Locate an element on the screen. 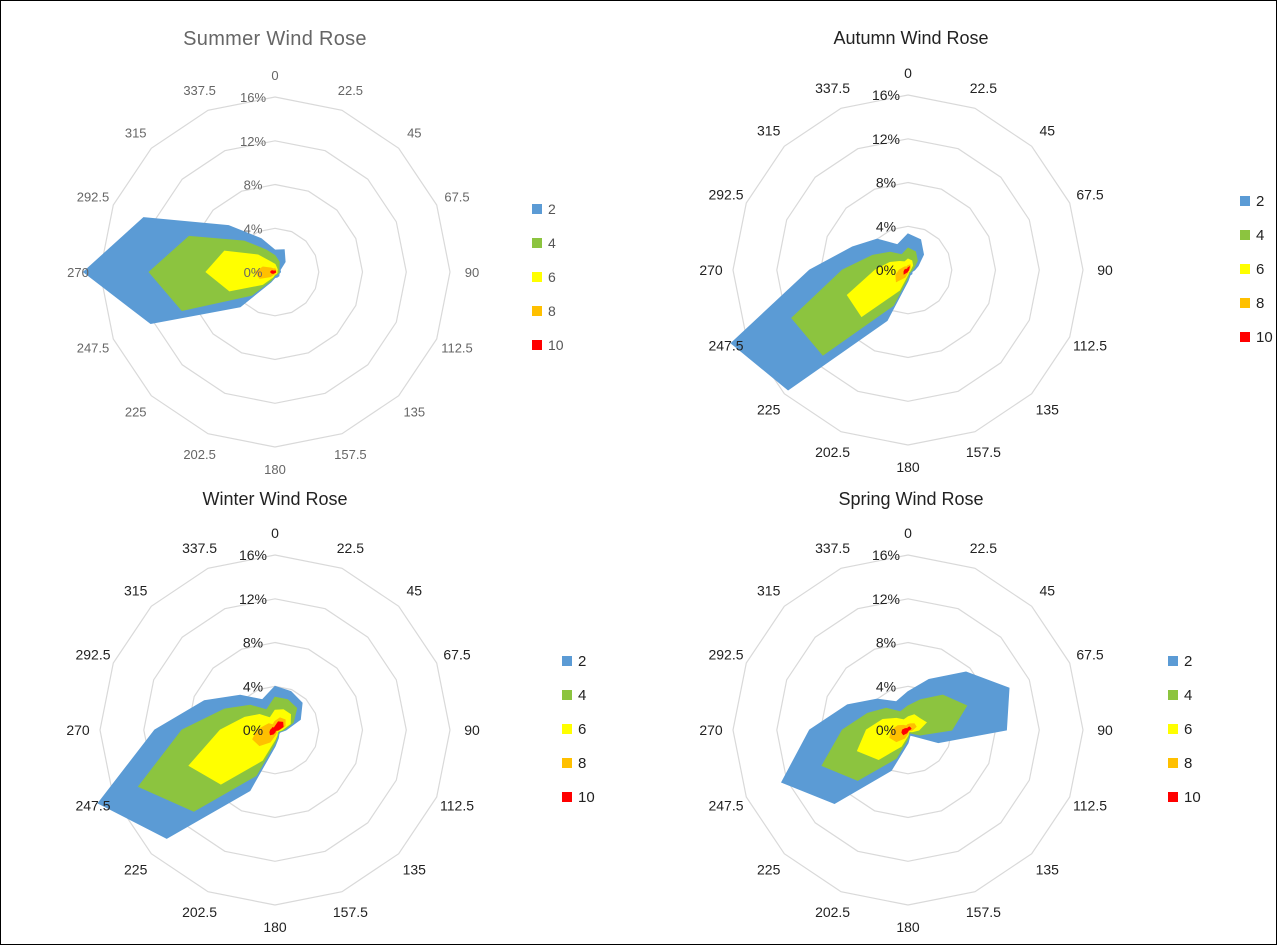 This screenshot has width=1277, height=945. chart-title: Summer Wind Rose is located at coordinates (275, 39).